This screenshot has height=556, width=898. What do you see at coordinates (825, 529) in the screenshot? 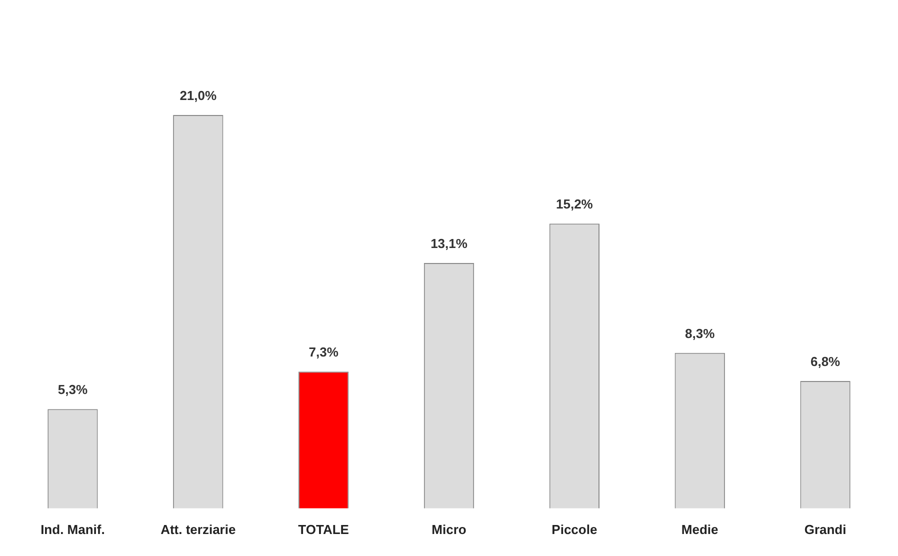
I see `x-tick-label: Grandi` at bounding box center [825, 529].